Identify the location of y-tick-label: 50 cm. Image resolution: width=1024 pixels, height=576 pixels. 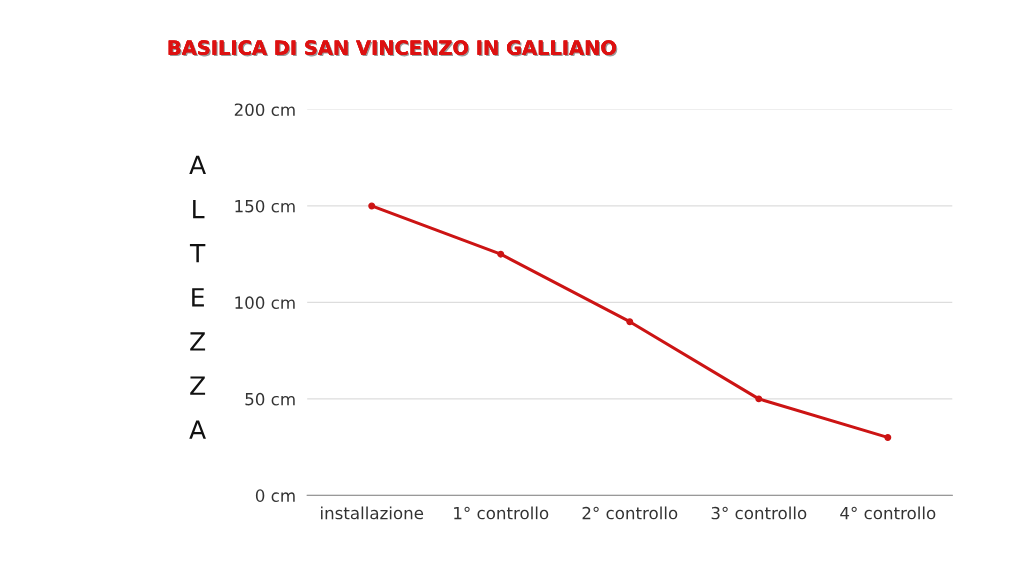
(270, 399).